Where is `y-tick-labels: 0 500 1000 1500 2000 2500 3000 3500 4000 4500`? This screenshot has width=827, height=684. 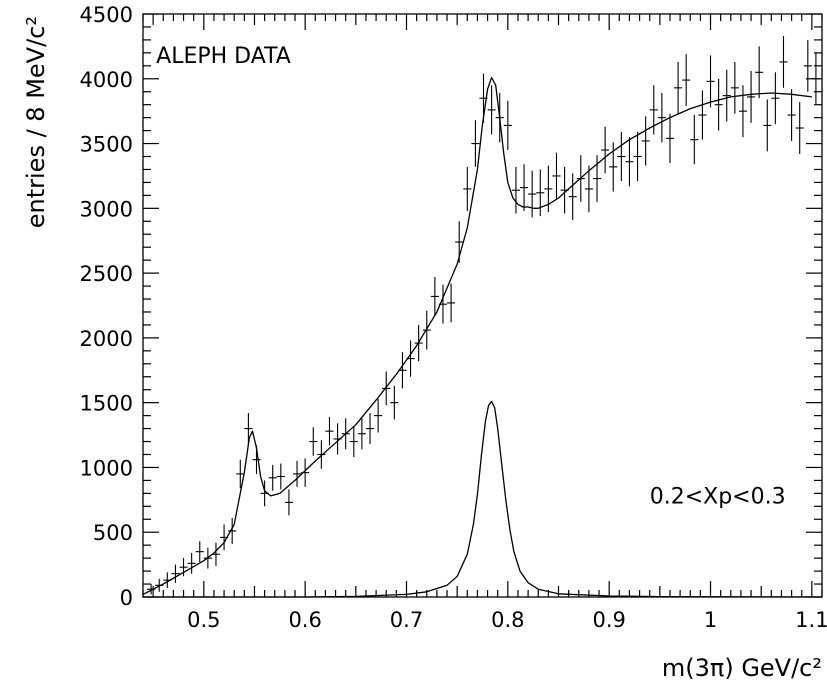
y-tick-labels: 0 500 1000 1500 2000 2500 3000 3500 4000 4500 is located at coordinates (106, 306).